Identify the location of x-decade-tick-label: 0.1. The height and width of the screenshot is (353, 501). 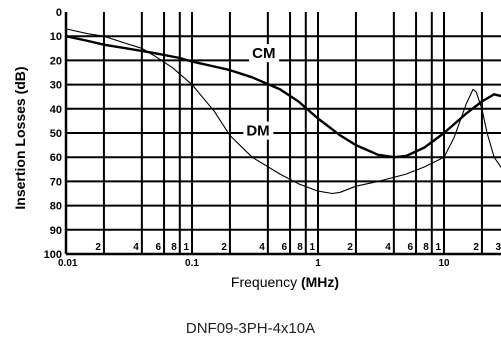
(192, 263).